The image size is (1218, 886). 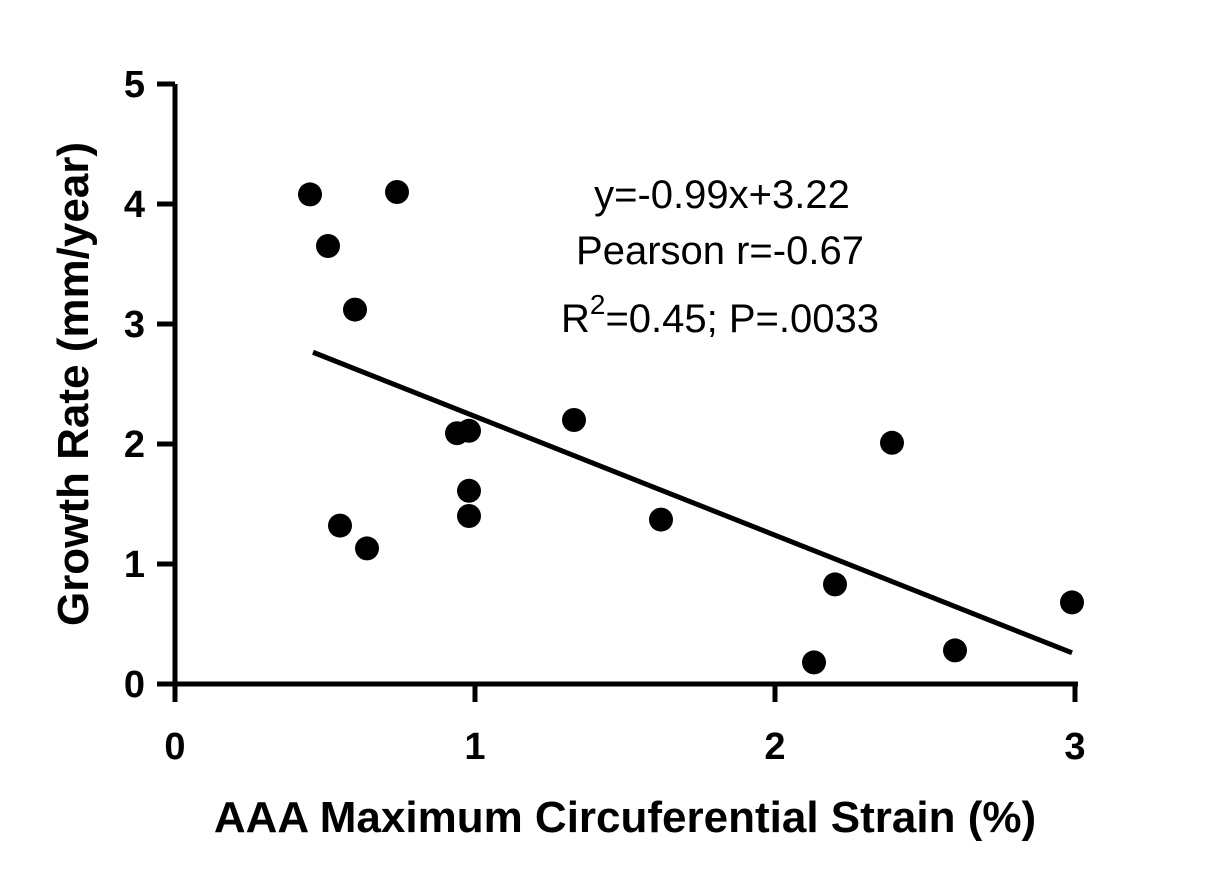 I want to click on y-tick-label: 1, so click(x=134, y=565).